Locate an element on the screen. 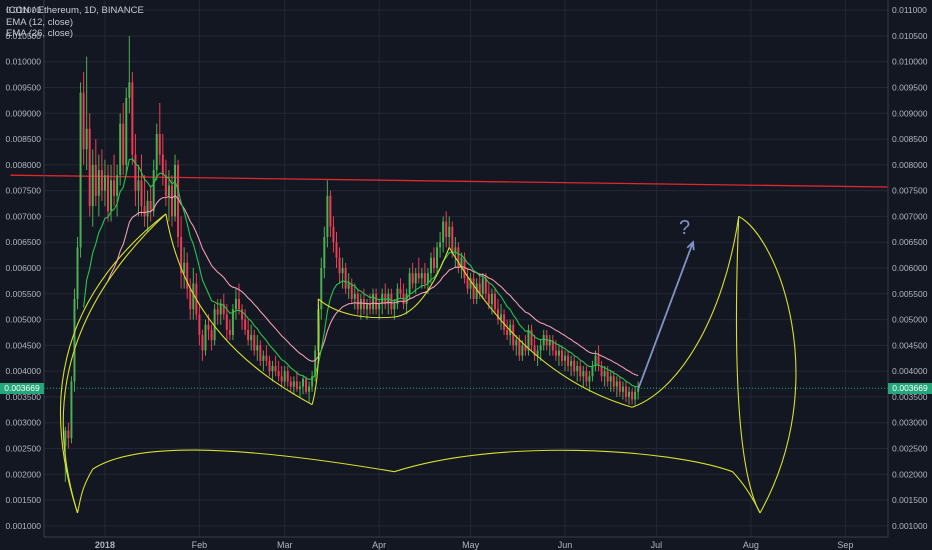  y-tick-label-right: 0.004000 is located at coordinates (910, 371).